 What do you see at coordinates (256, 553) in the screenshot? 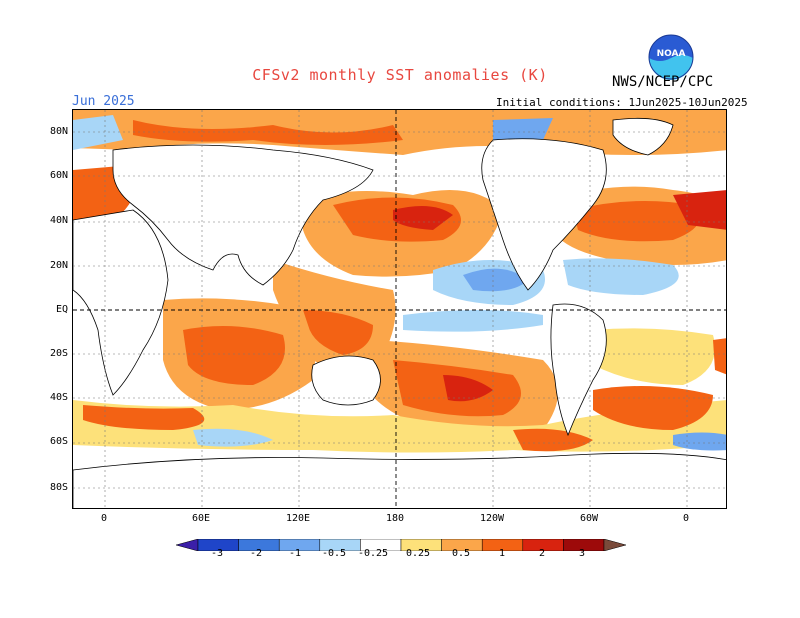
I see `colorbar-label: -2` at bounding box center [256, 553].